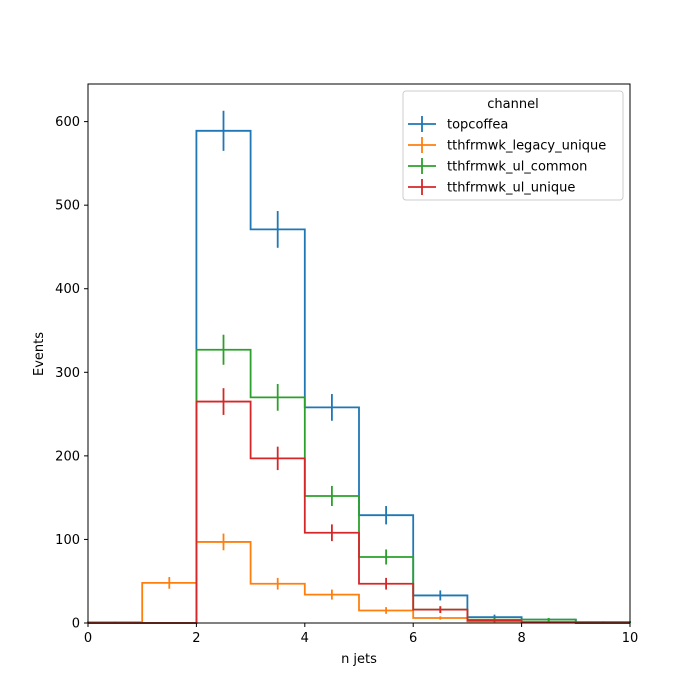 The image size is (700, 700). Describe the element at coordinates (477, 125) in the screenshot. I see `legend-label: topcoffea` at that location.